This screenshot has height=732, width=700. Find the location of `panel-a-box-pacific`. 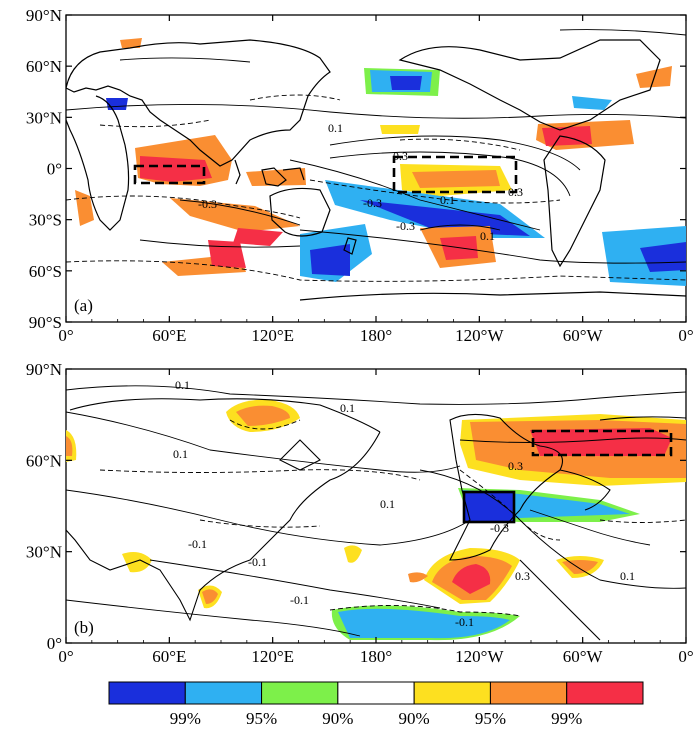

panel-a-box-pacific is located at coordinates (455, 174).